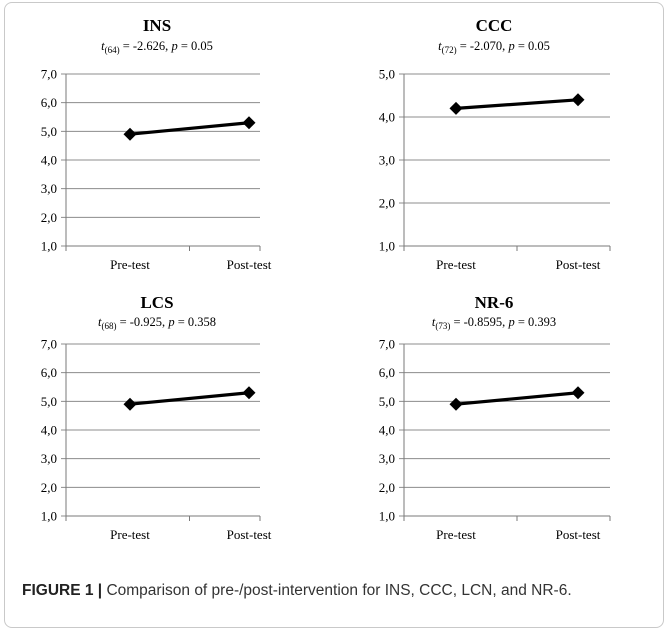 This screenshot has height=633, width=670. What do you see at coordinates (442, 326) in the screenshot?
I see `stat-df: (73)` at bounding box center [442, 326].